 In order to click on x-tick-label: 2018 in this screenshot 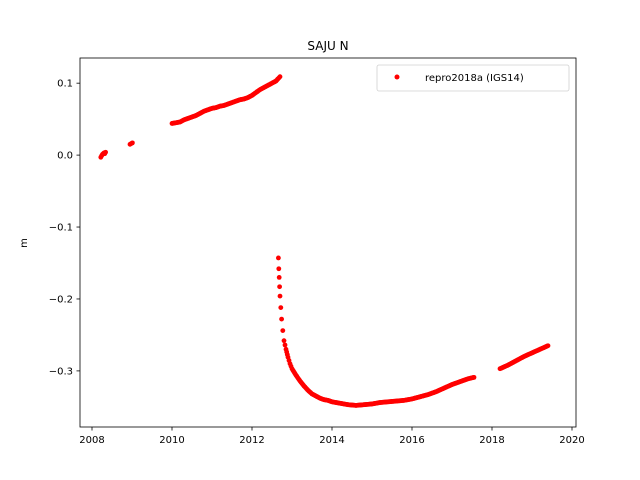, I will do `click(491, 440)`.